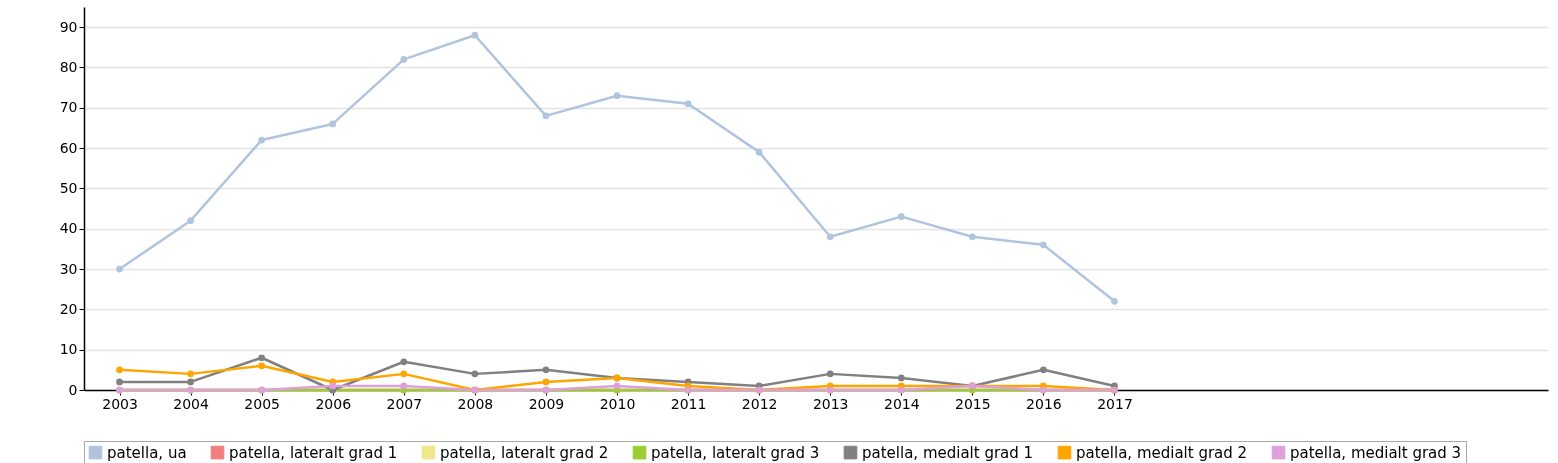 This screenshot has height=463, width=1558. Describe the element at coordinates (120, 403) in the screenshot. I see `x-tick-label: 2003` at that location.